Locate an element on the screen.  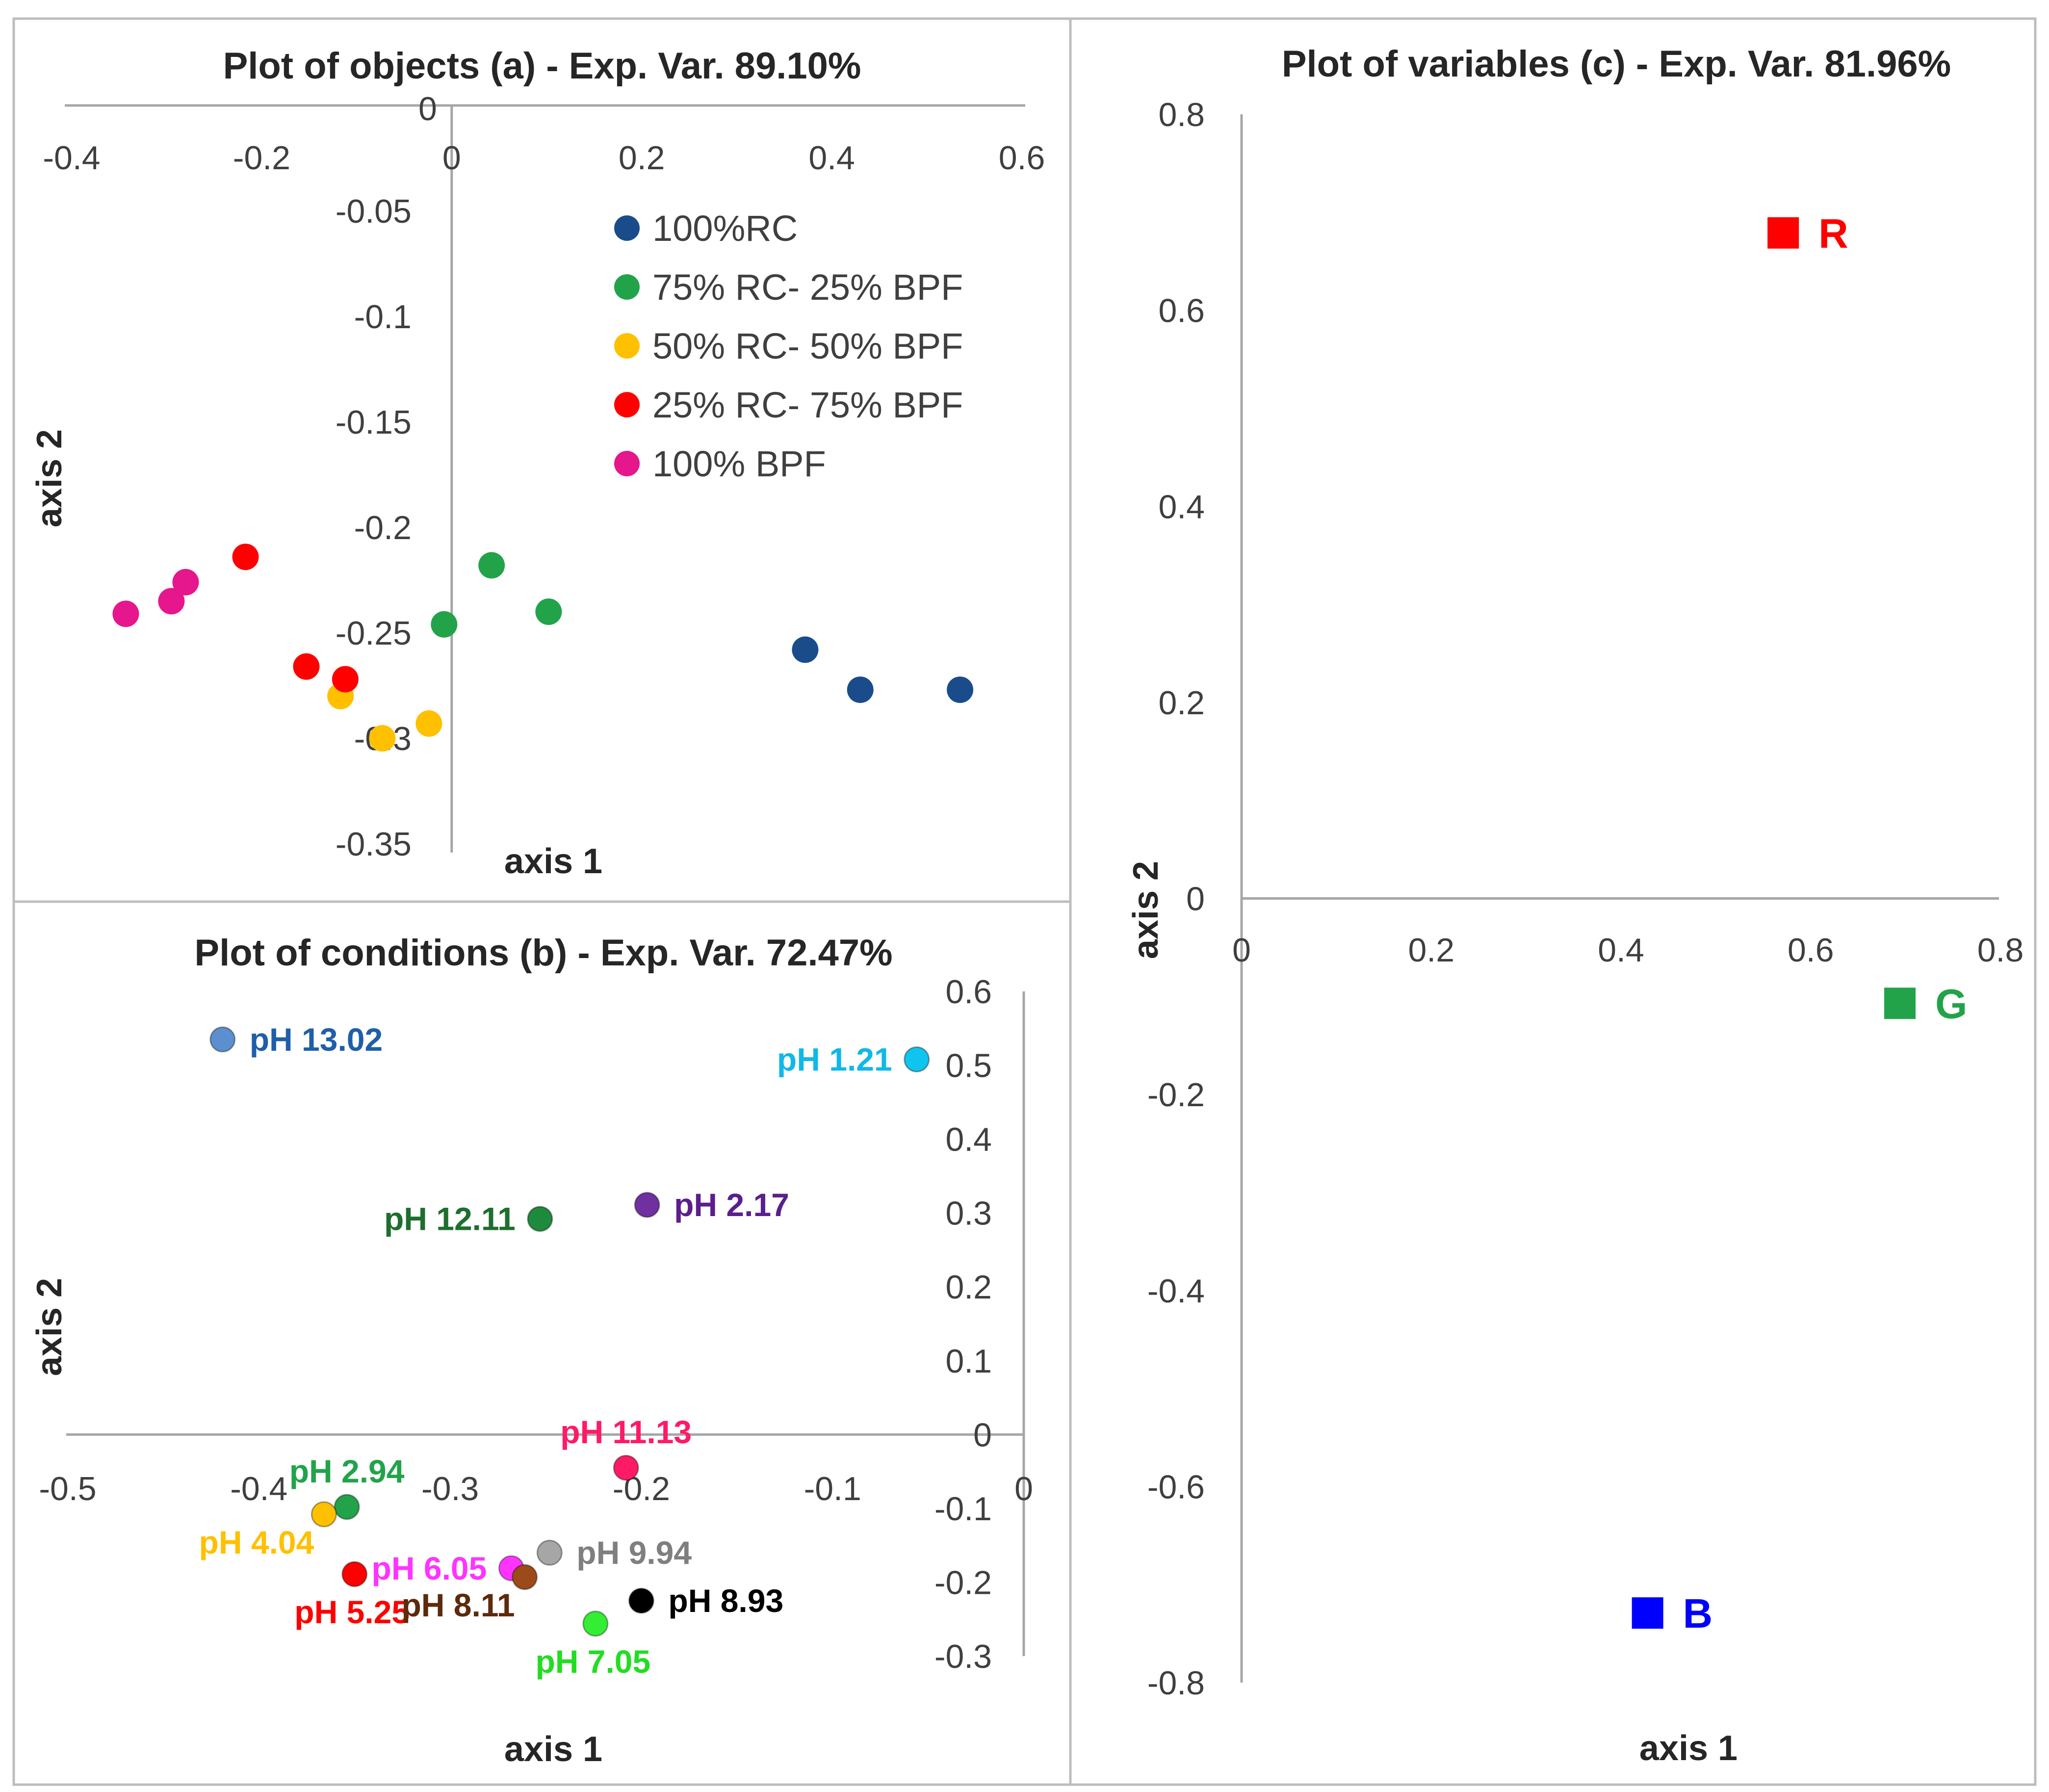
panel-c-x-tick-label: 0.4 is located at coordinates (1621, 951).